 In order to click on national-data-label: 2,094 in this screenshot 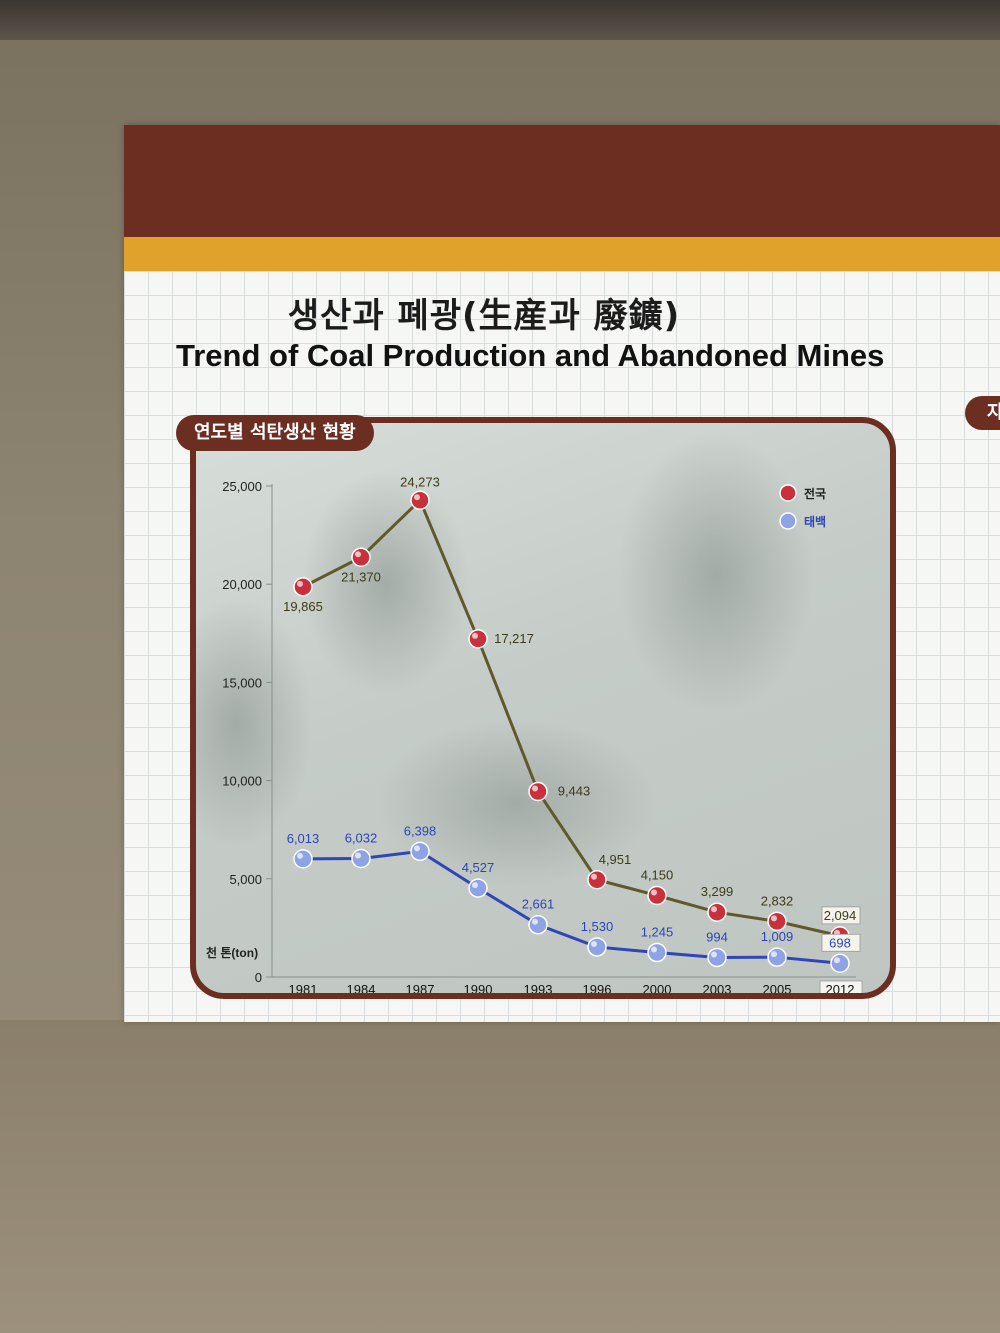, I will do `click(840, 915)`.